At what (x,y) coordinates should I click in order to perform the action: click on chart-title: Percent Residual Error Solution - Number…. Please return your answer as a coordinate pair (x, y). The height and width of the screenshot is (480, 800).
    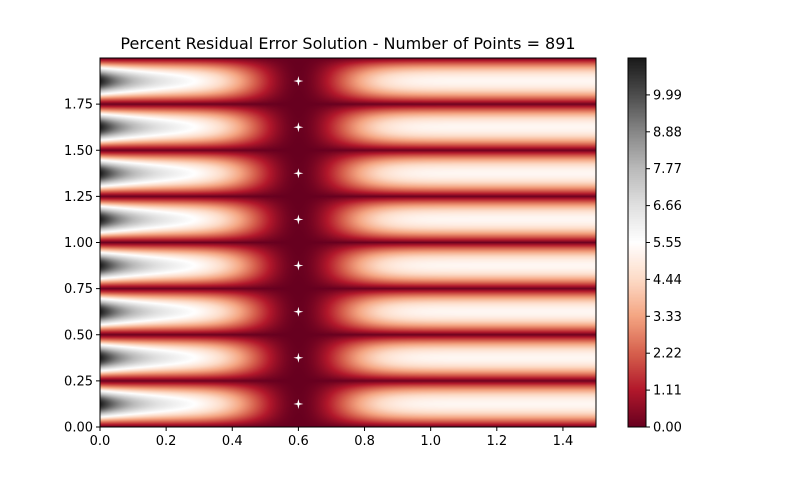
    Looking at the image, I should click on (347, 43).